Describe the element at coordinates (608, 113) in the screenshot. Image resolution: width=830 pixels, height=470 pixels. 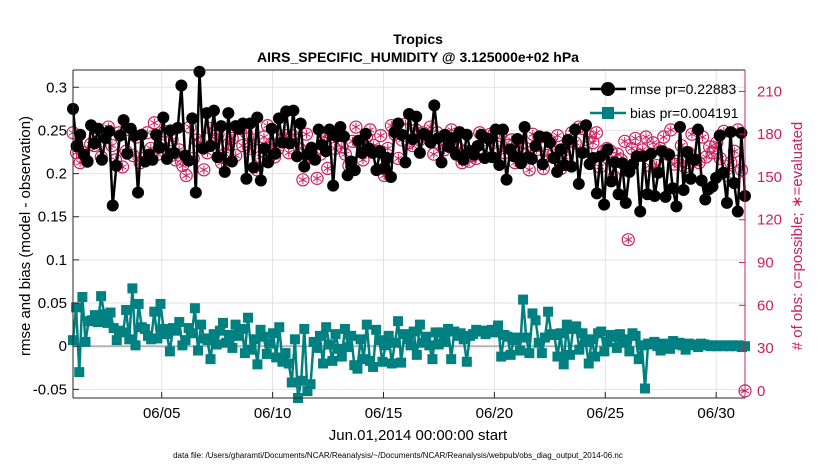
I see `legend-bias-marker` at that location.